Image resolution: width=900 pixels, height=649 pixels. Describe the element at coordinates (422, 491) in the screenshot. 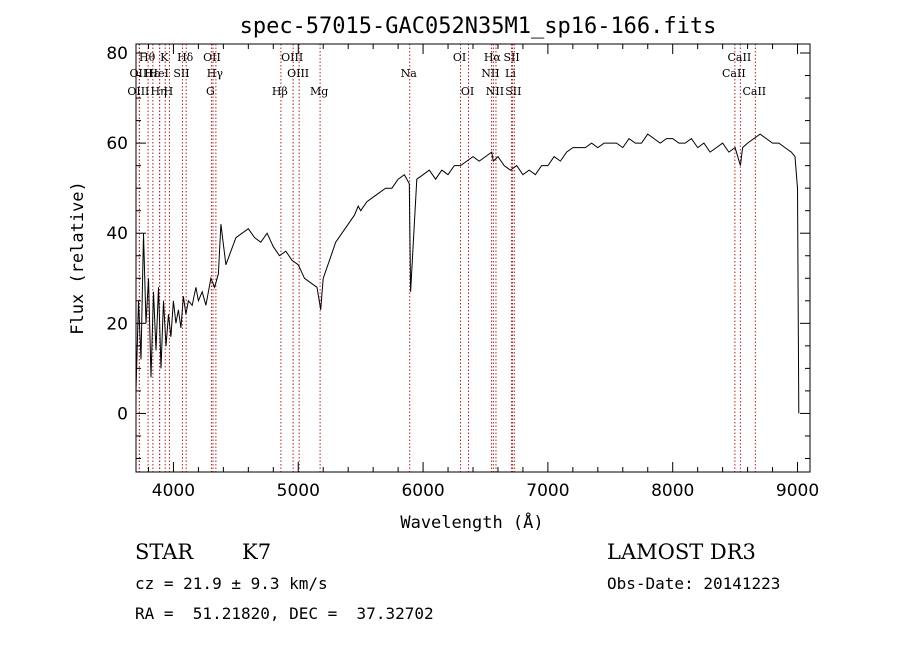

I see `x-tick-label-6000: 6000` at that location.